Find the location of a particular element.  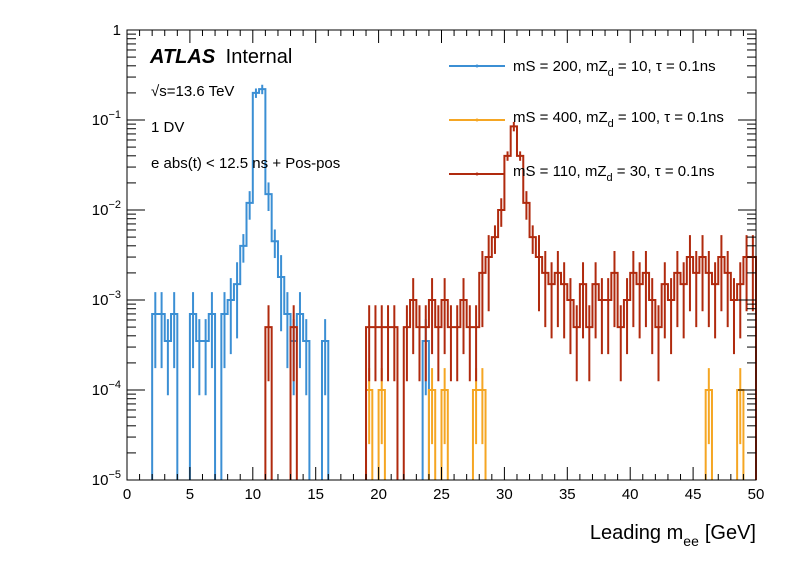

y-tick-label-4: 10⁻¹ is located at coordinates (106, 119).